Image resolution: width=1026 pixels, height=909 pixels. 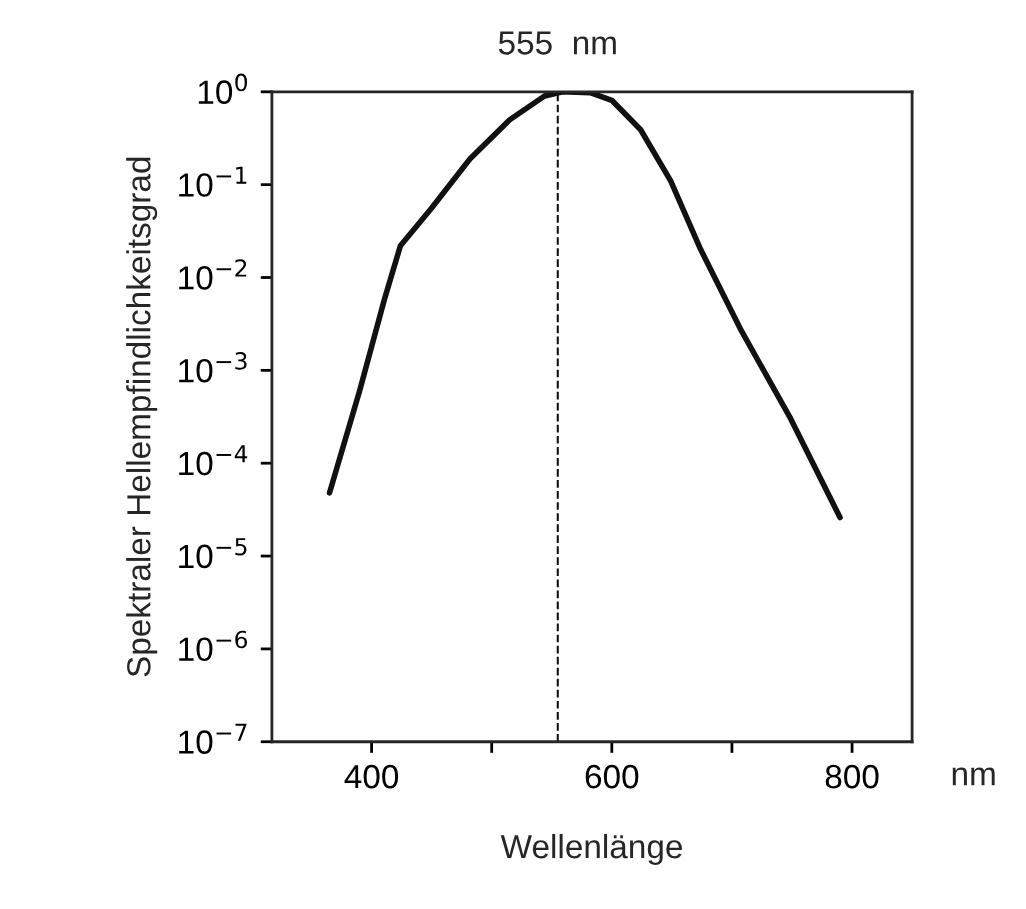 What do you see at coordinates (591, 849) in the screenshot?
I see `x-axis-title: Wellenlänge` at bounding box center [591, 849].